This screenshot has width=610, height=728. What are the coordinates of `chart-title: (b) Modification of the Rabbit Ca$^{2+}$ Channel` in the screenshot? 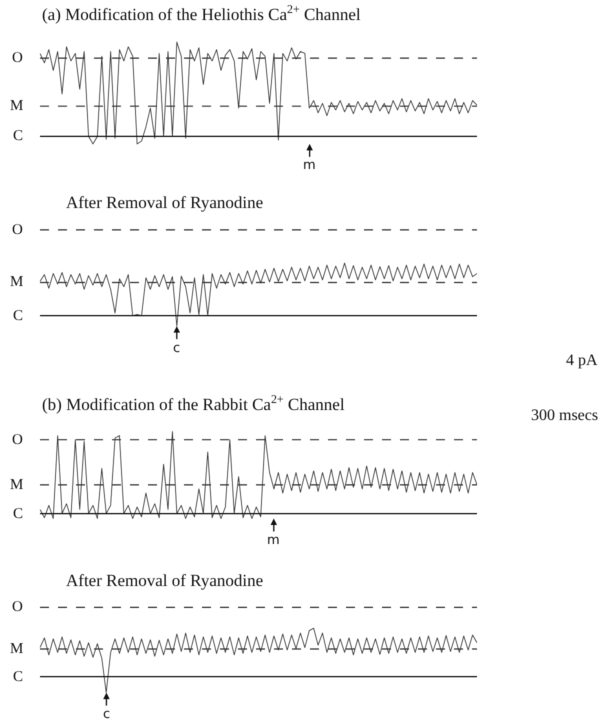 It's located at (193, 403).